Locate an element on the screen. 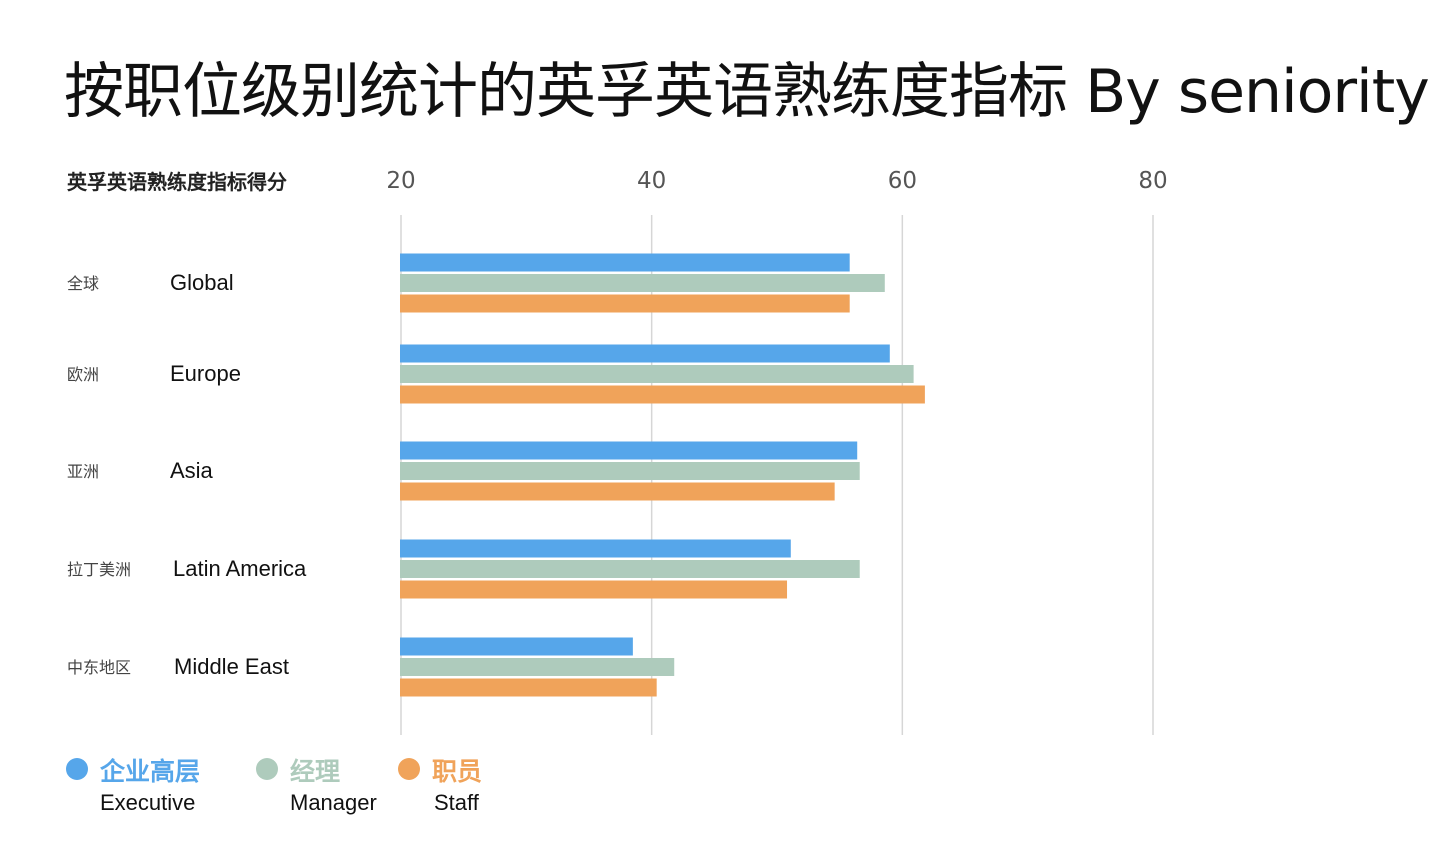  bar-manager-latin-america is located at coordinates (630, 569).